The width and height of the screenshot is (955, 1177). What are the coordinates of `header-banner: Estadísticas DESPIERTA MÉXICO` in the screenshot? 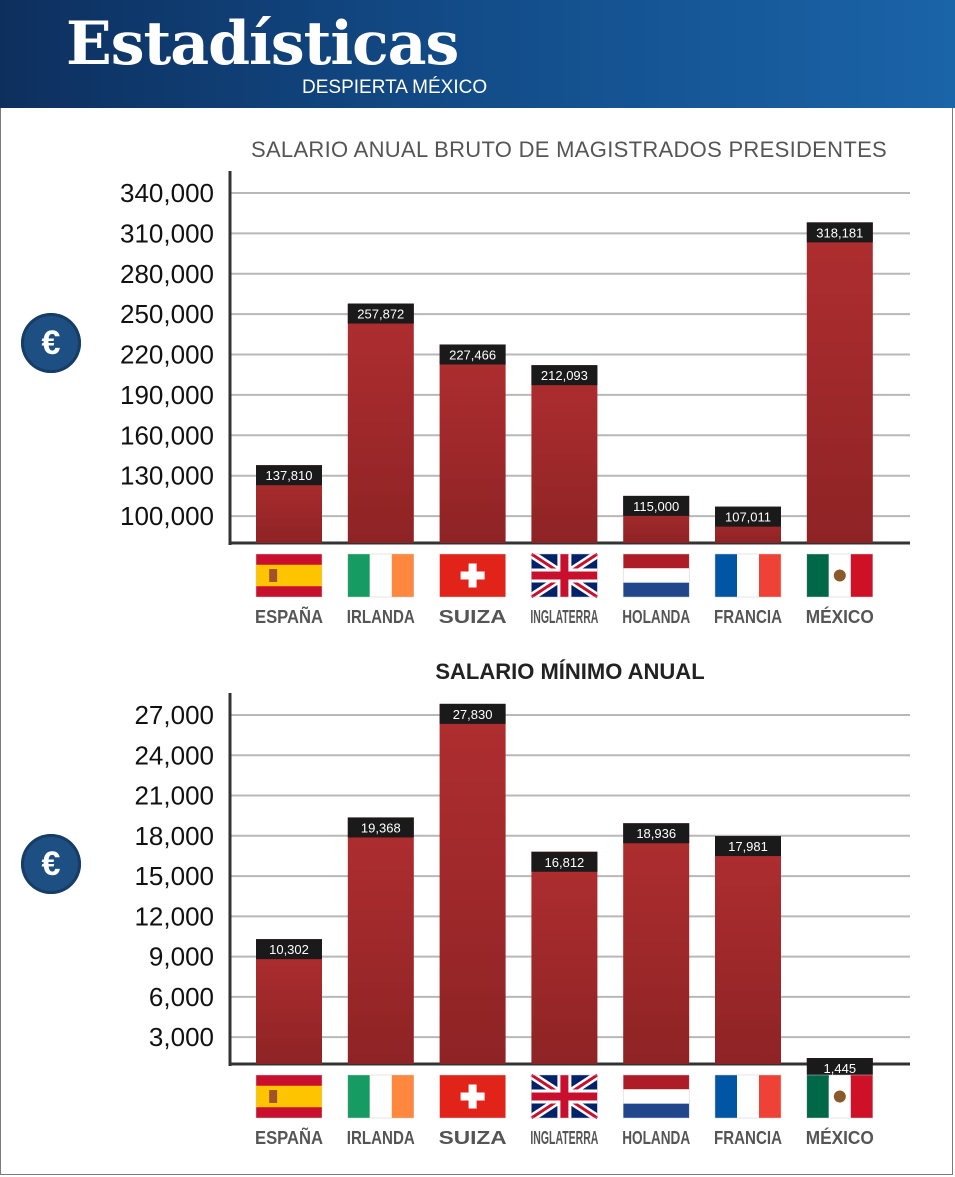 It's located at (477, 54).